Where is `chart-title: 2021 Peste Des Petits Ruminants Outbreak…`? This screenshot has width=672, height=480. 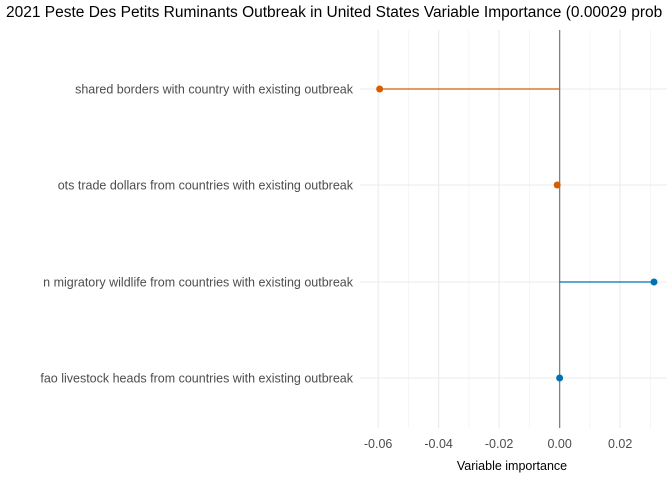 chart-title: 2021 Peste Des Petits Ruminants Outbreak… is located at coordinates (334, 12).